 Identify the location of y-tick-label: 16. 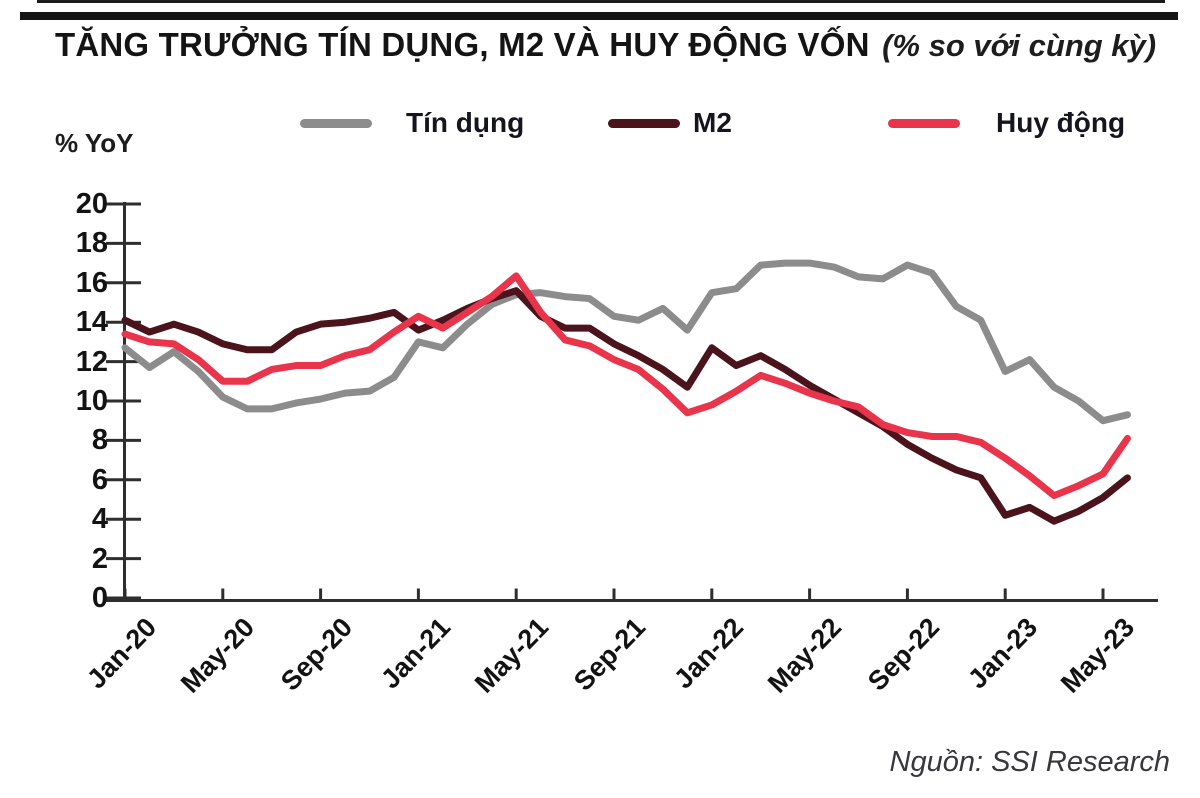
(91, 282).